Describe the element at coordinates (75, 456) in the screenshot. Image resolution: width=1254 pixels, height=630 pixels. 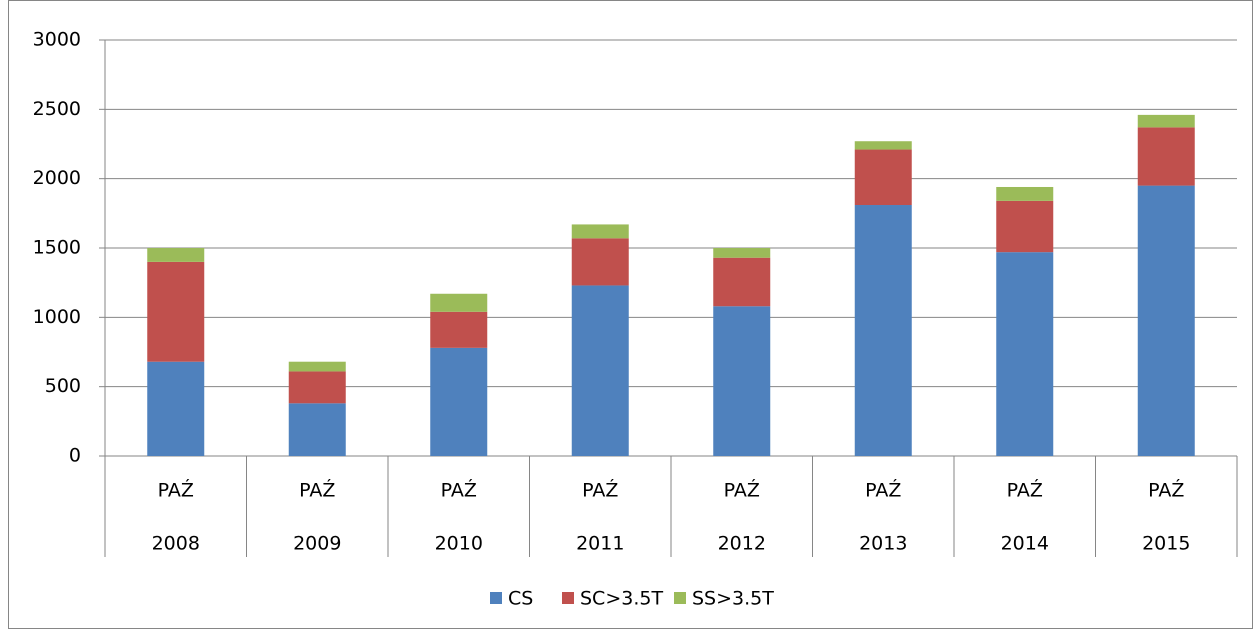
I see `y-tick-label: 0` at that location.